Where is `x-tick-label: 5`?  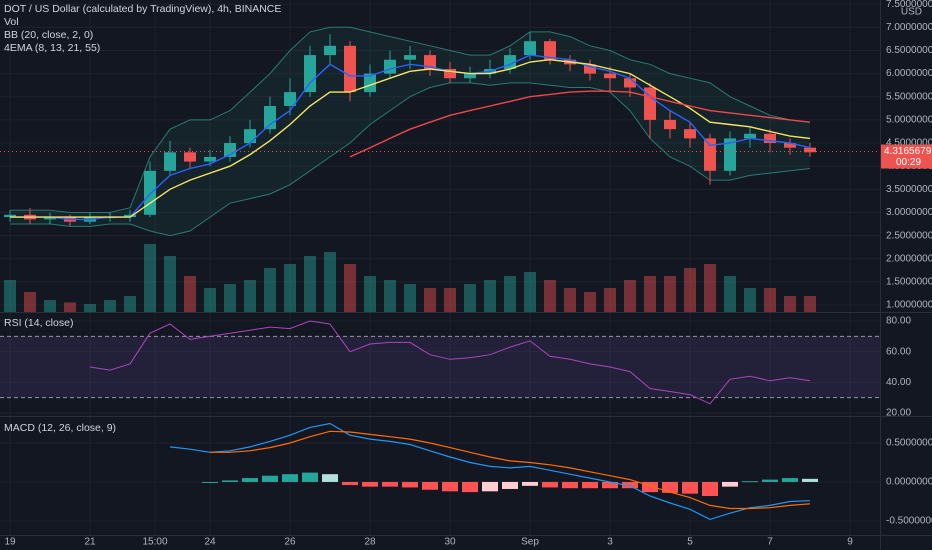 x-tick-label: 5 is located at coordinates (690, 542).